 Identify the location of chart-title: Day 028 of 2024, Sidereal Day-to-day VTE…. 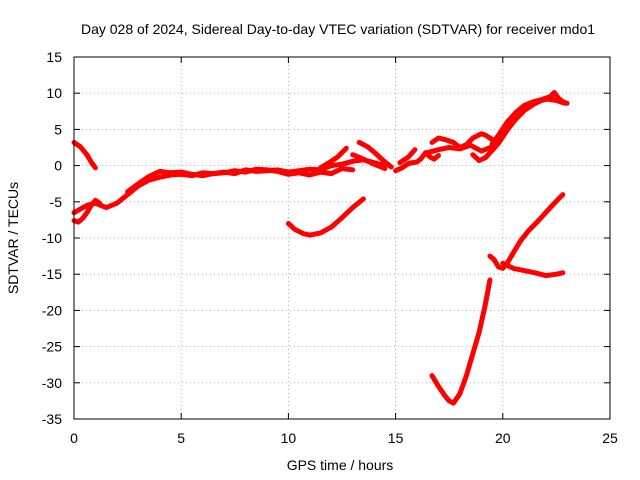
(338, 29).